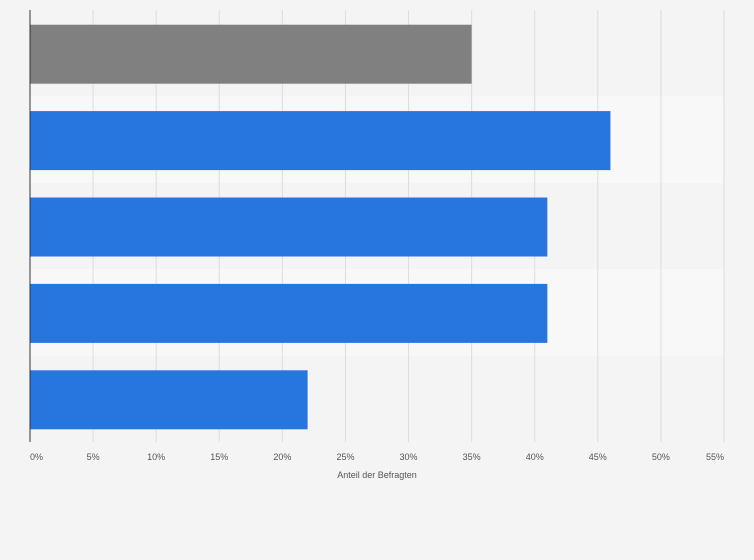 The height and width of the screenshot is (560, 754). What do you see at coordinates (715, 457) in the screenshot?
I see `x-tick-label: 55%` at bounding box center [715, 457].